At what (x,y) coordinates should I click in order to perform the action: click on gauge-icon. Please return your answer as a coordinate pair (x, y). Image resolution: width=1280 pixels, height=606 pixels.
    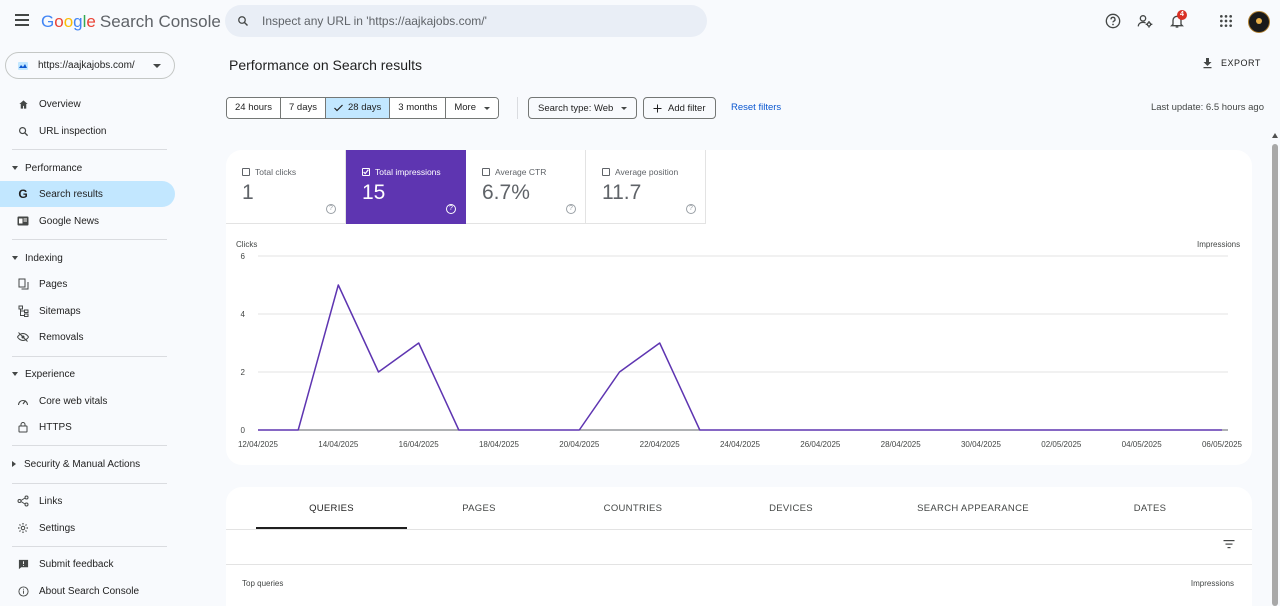
    Looking at the image, I should click on (23, 401).